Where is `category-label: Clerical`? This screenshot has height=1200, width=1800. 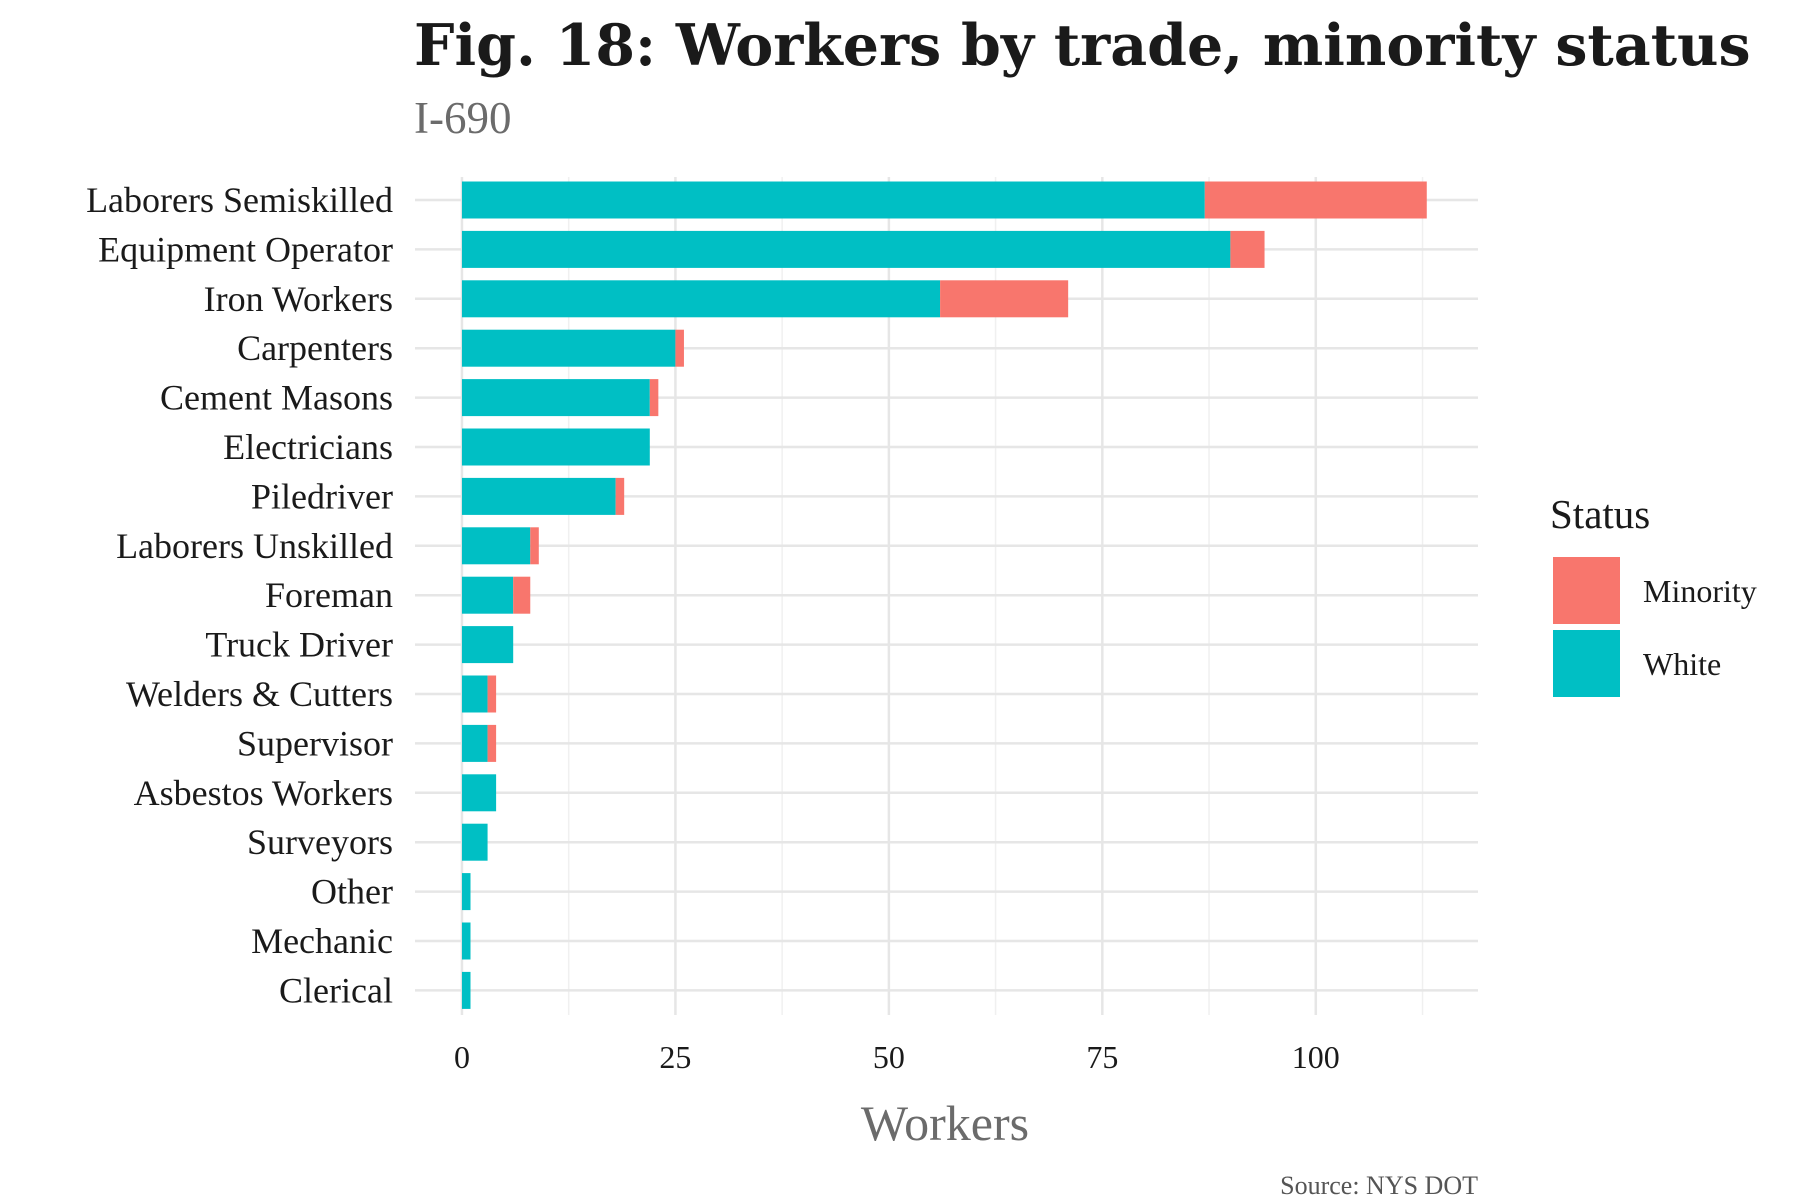
category-label: Clerical is located at coordinates (336, 990).